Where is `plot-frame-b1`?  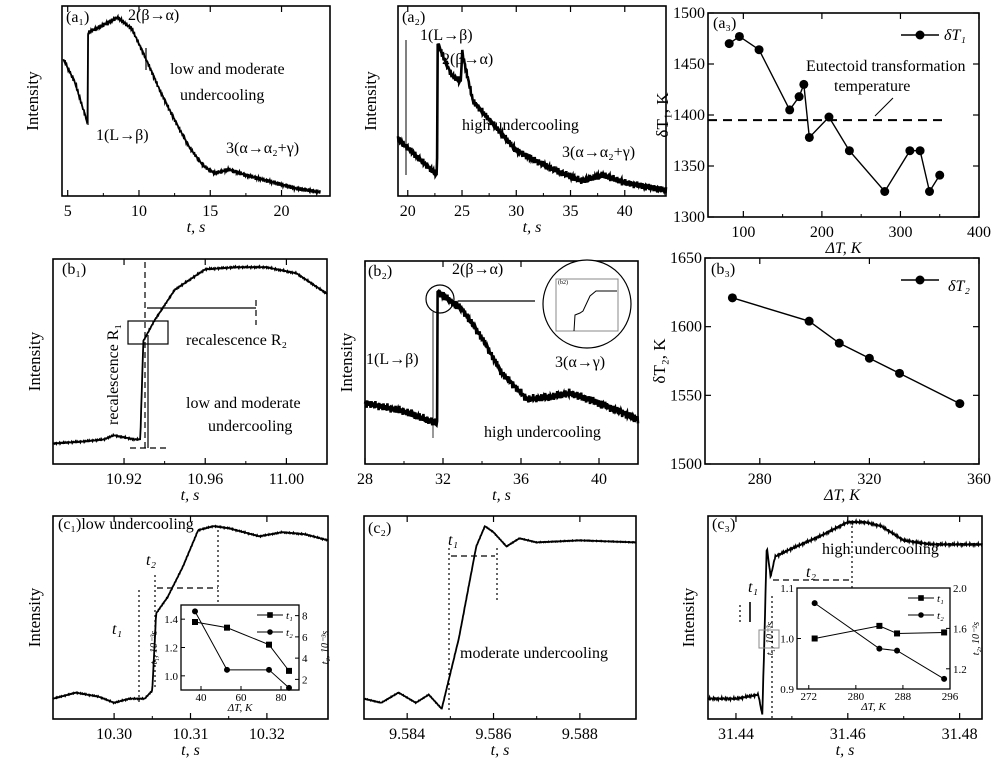 plot-frame-b1 is located at coordinates (190, 361).